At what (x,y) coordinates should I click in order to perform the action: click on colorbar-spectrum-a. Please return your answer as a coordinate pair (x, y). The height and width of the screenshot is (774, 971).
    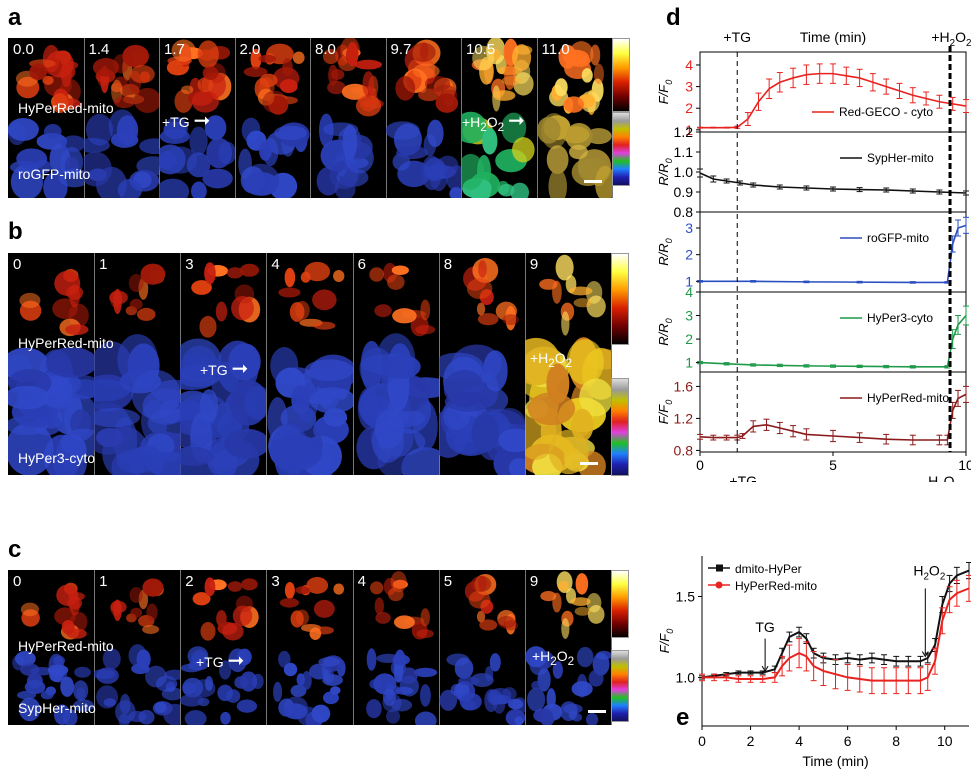
    Looking at the image, I should click on (621, 149).